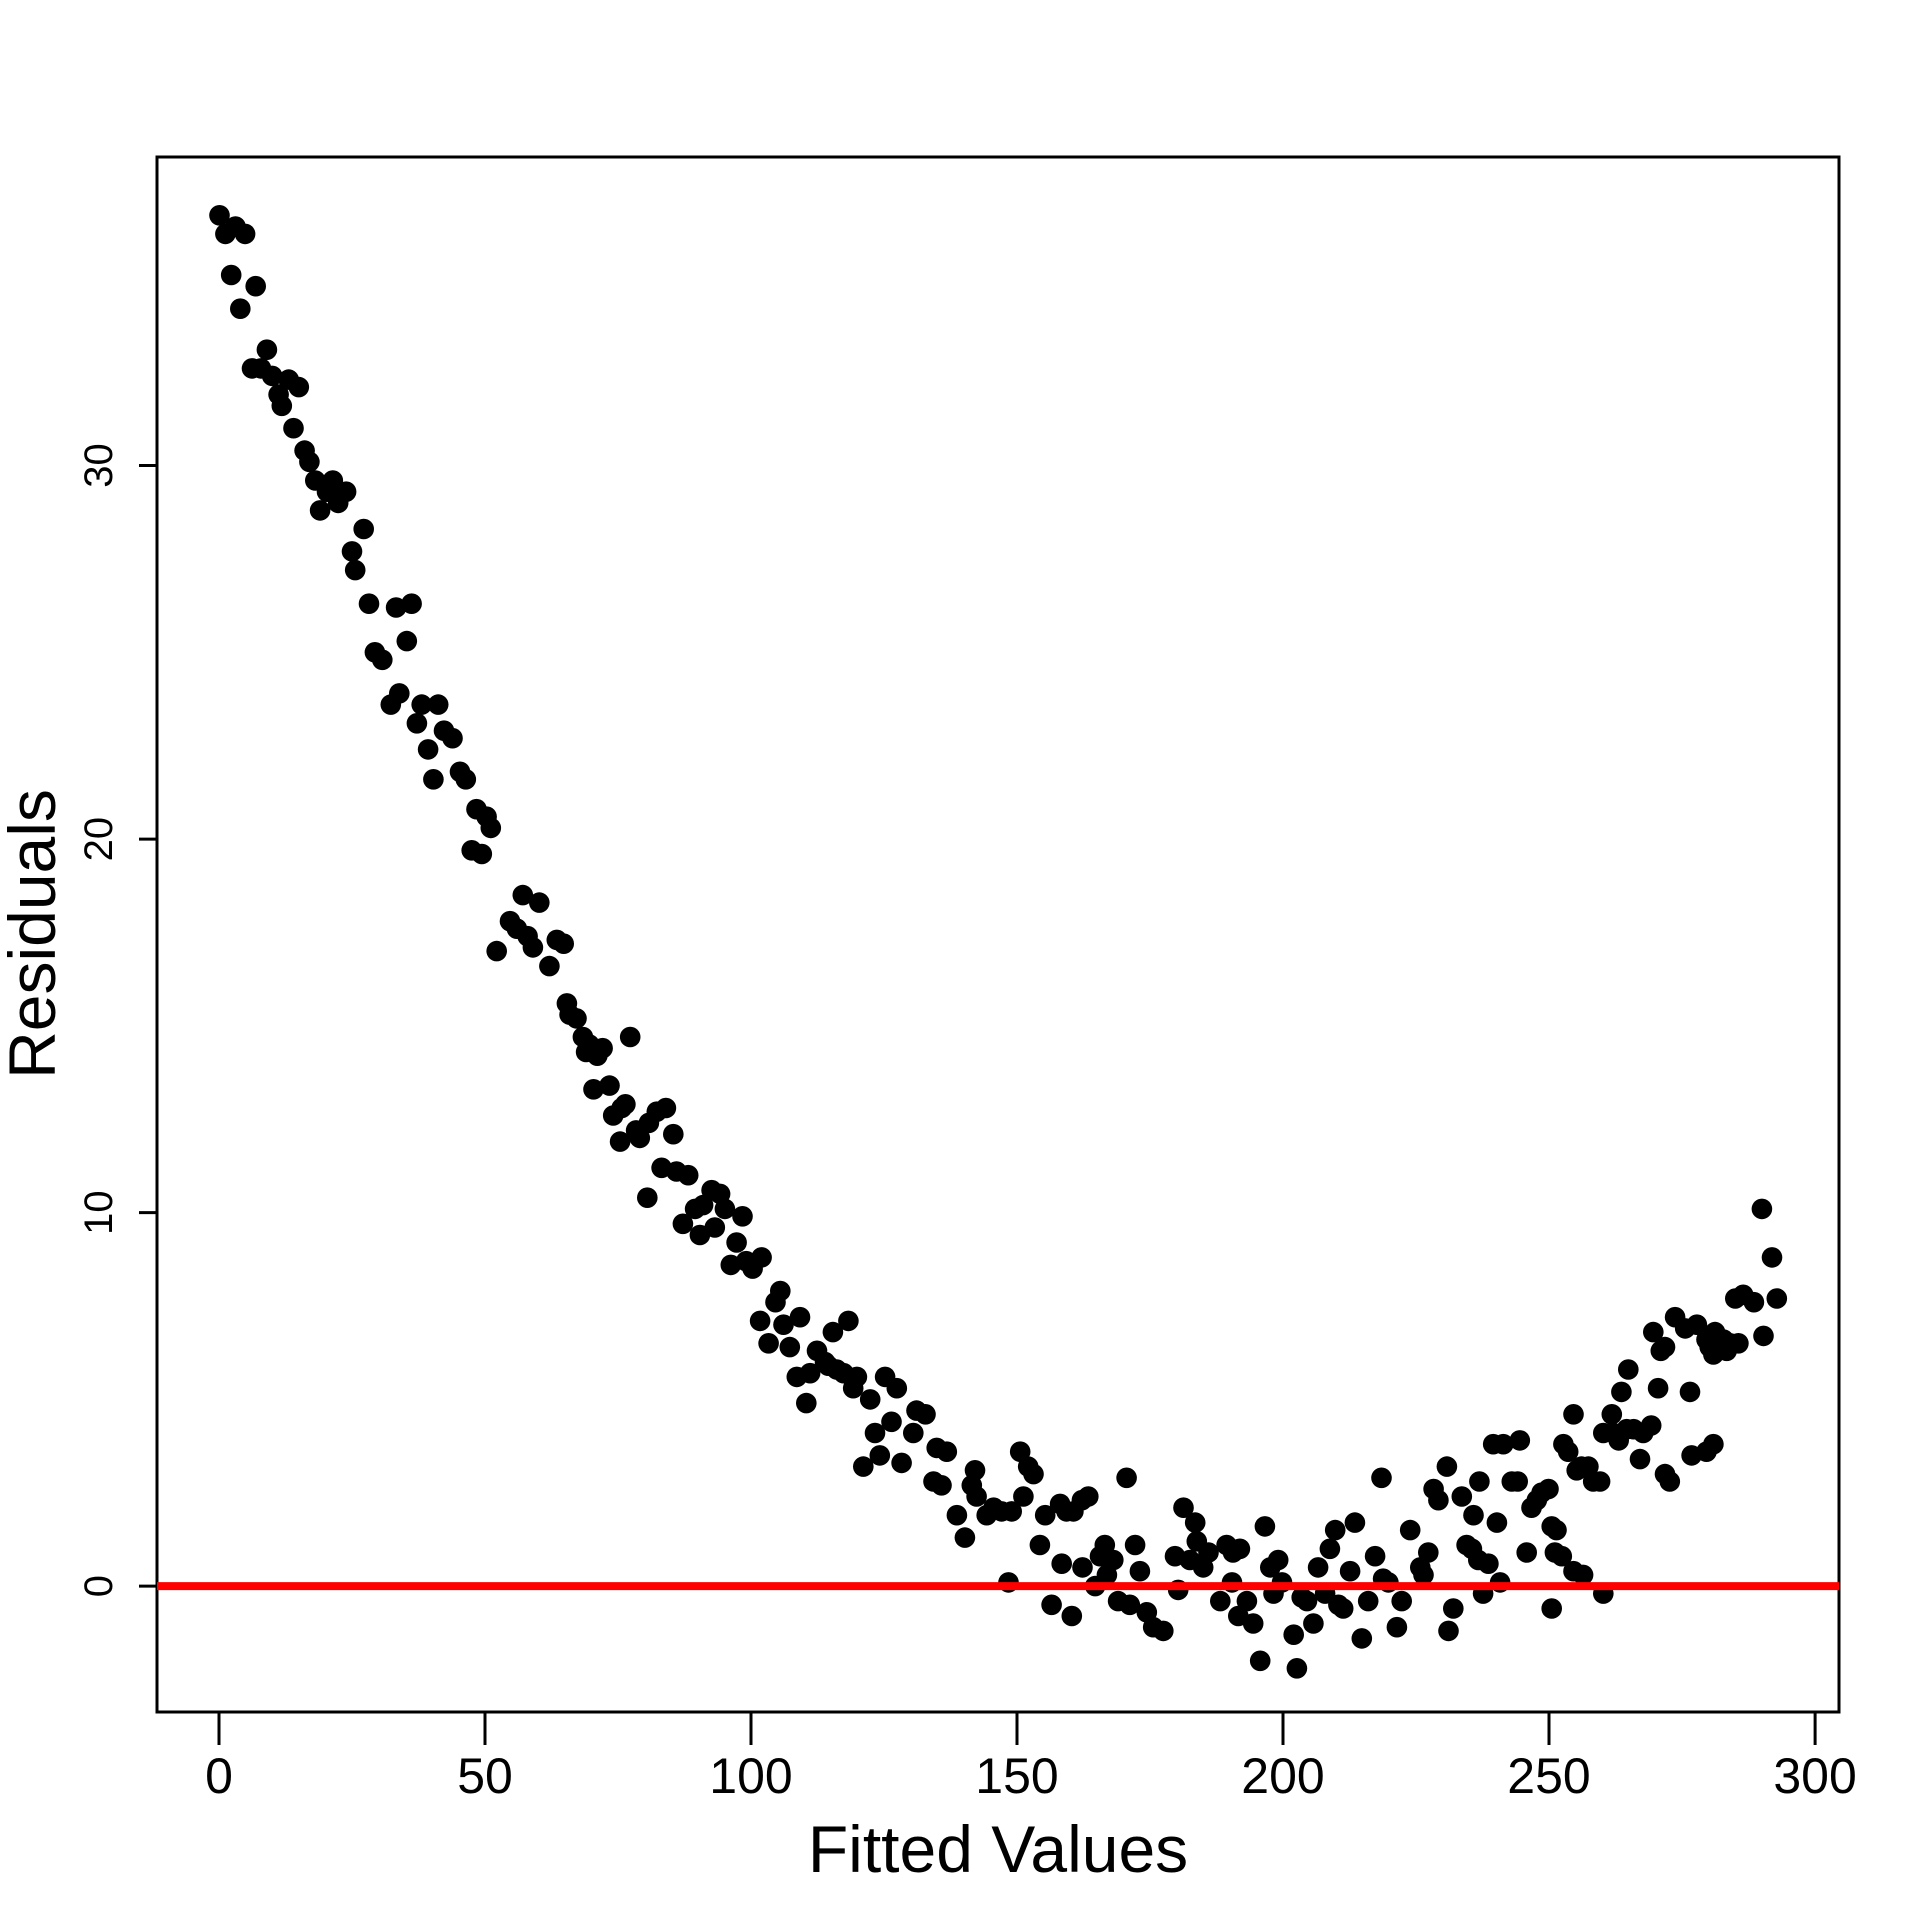 This screenshot has height=1920, width=1920. What do you see at coordinates (99, 1020) in the screenshot?
I see `y-axis-tick-labels: 0 10 20 30` at bounding box center [99, 1020].